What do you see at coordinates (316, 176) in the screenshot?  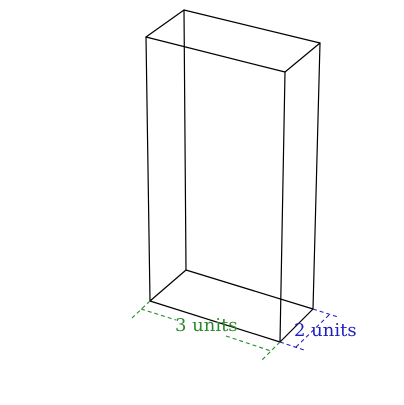 I see `edge-vertical-back-right` at bounding box center [316, 176].